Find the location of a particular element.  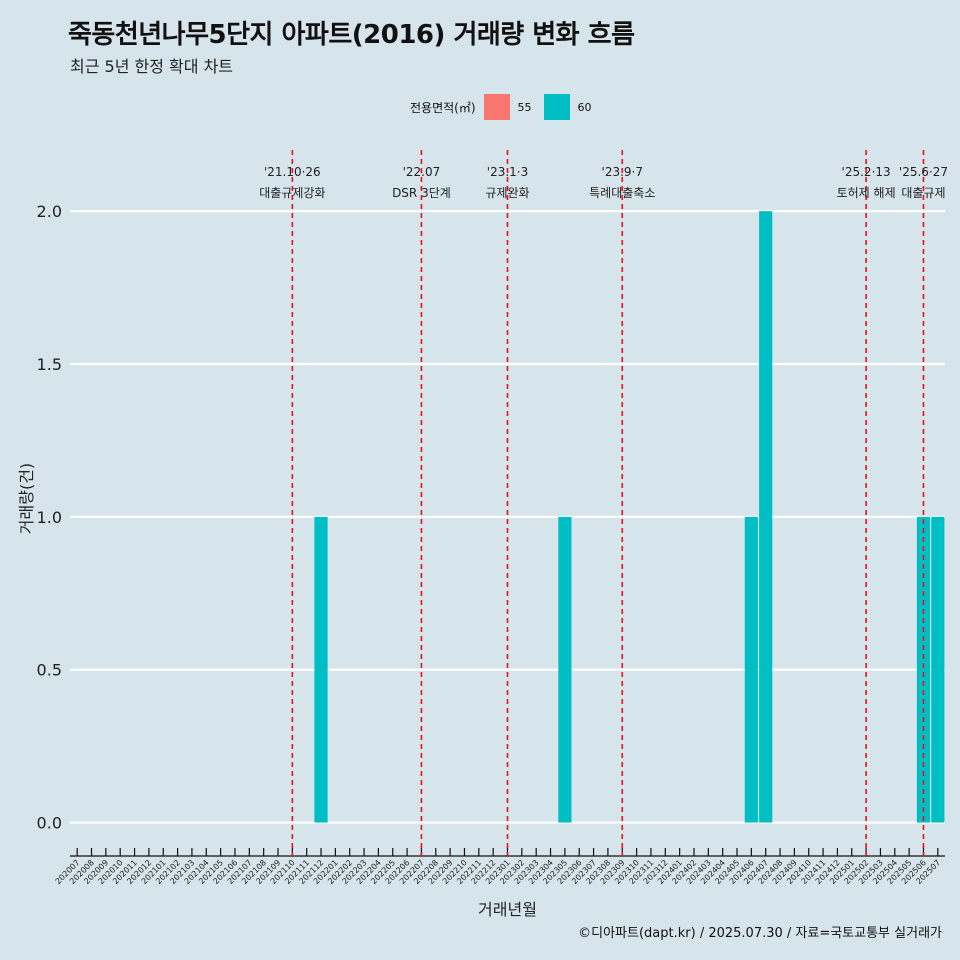

event-date-202207: '22.07 is located at coordinates (422, 172).